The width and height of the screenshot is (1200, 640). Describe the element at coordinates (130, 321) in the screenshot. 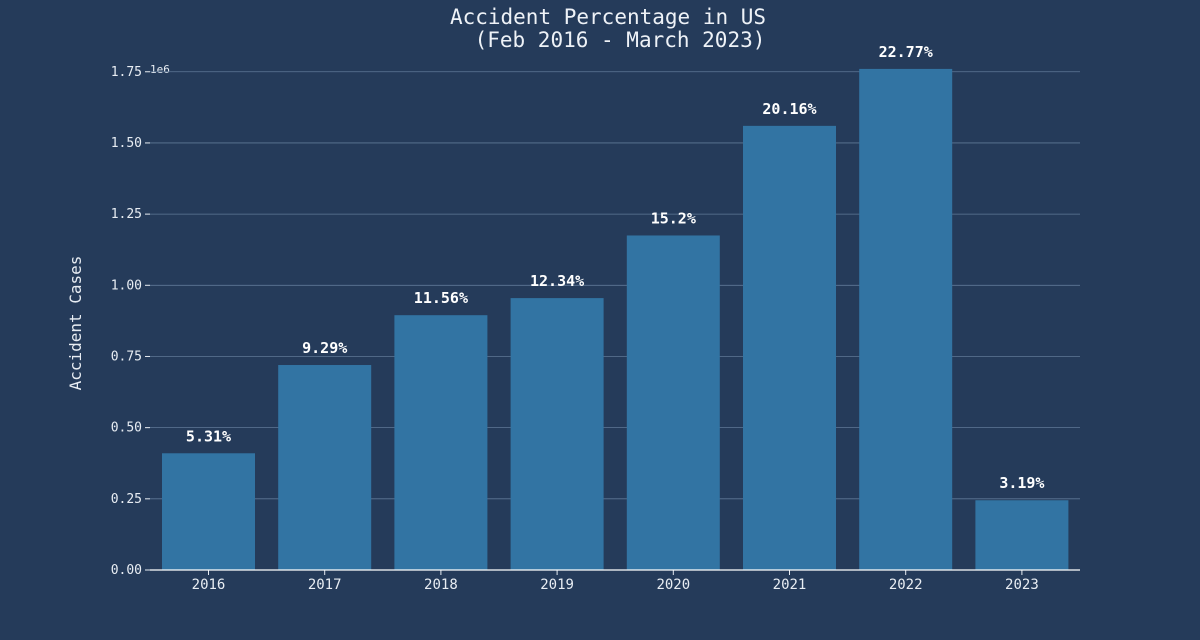

I see `y-axis-ticks: 0.00 0.25 0.50 0.75 1.00 1.25 1.50 1.75` at that location.